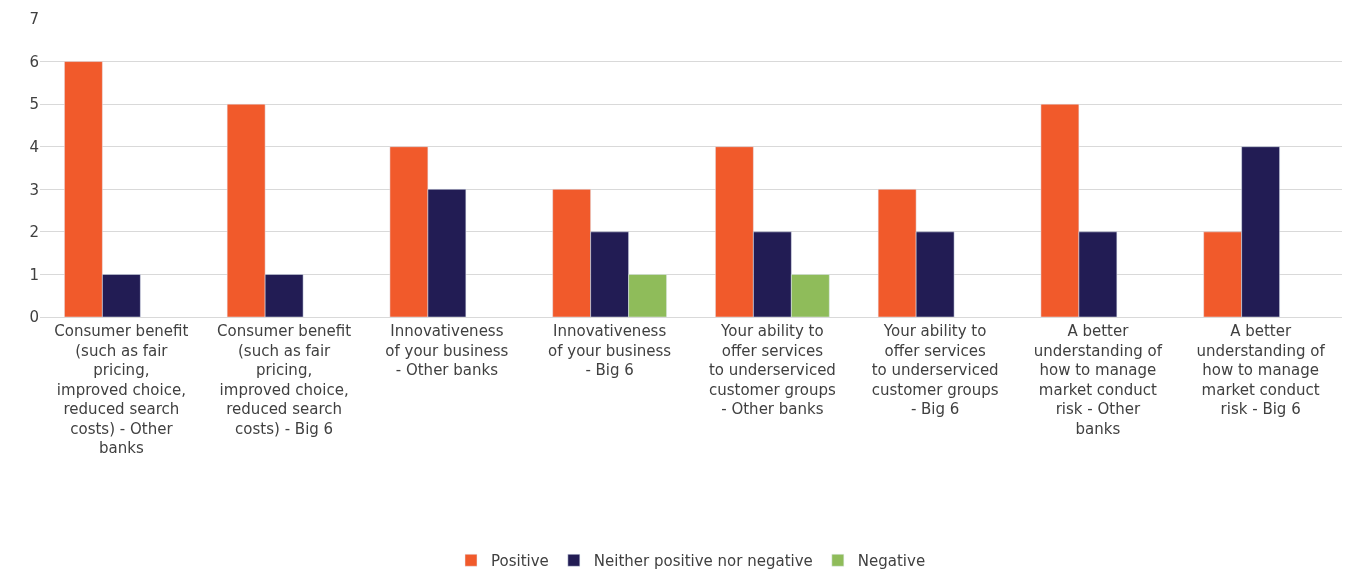 This screenshot has width=1352, height=577. What do you see at coordinates (34, 317) in the screenshot?
I see `y-tick-label: 0` at bounding box center [34, 317].